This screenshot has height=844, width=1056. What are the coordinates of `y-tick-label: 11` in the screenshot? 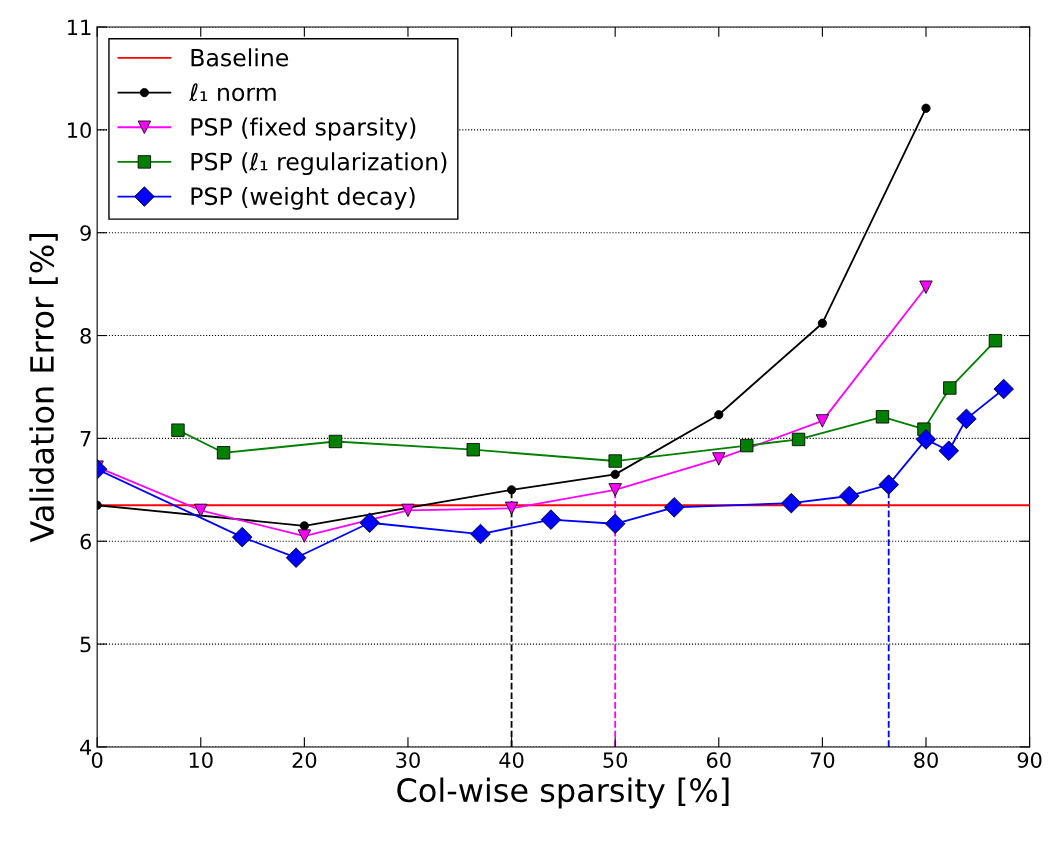 It's located at (79, 27).